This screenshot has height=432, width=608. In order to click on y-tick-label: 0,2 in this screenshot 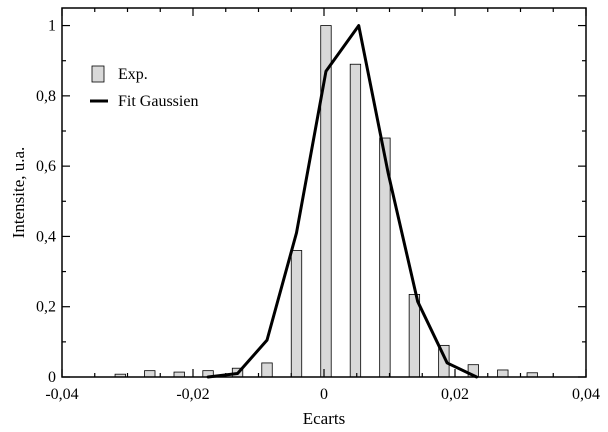, I will do `click(46, 307)`.